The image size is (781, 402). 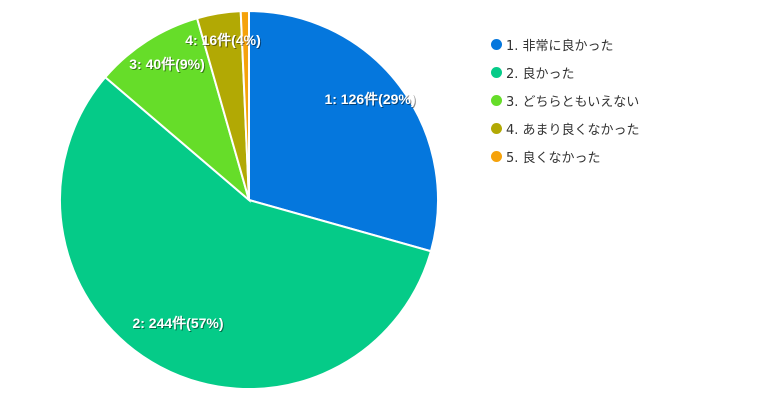 I want to click on data-label-shadow: 4: 16件(4%), so click(x=223, y=41).